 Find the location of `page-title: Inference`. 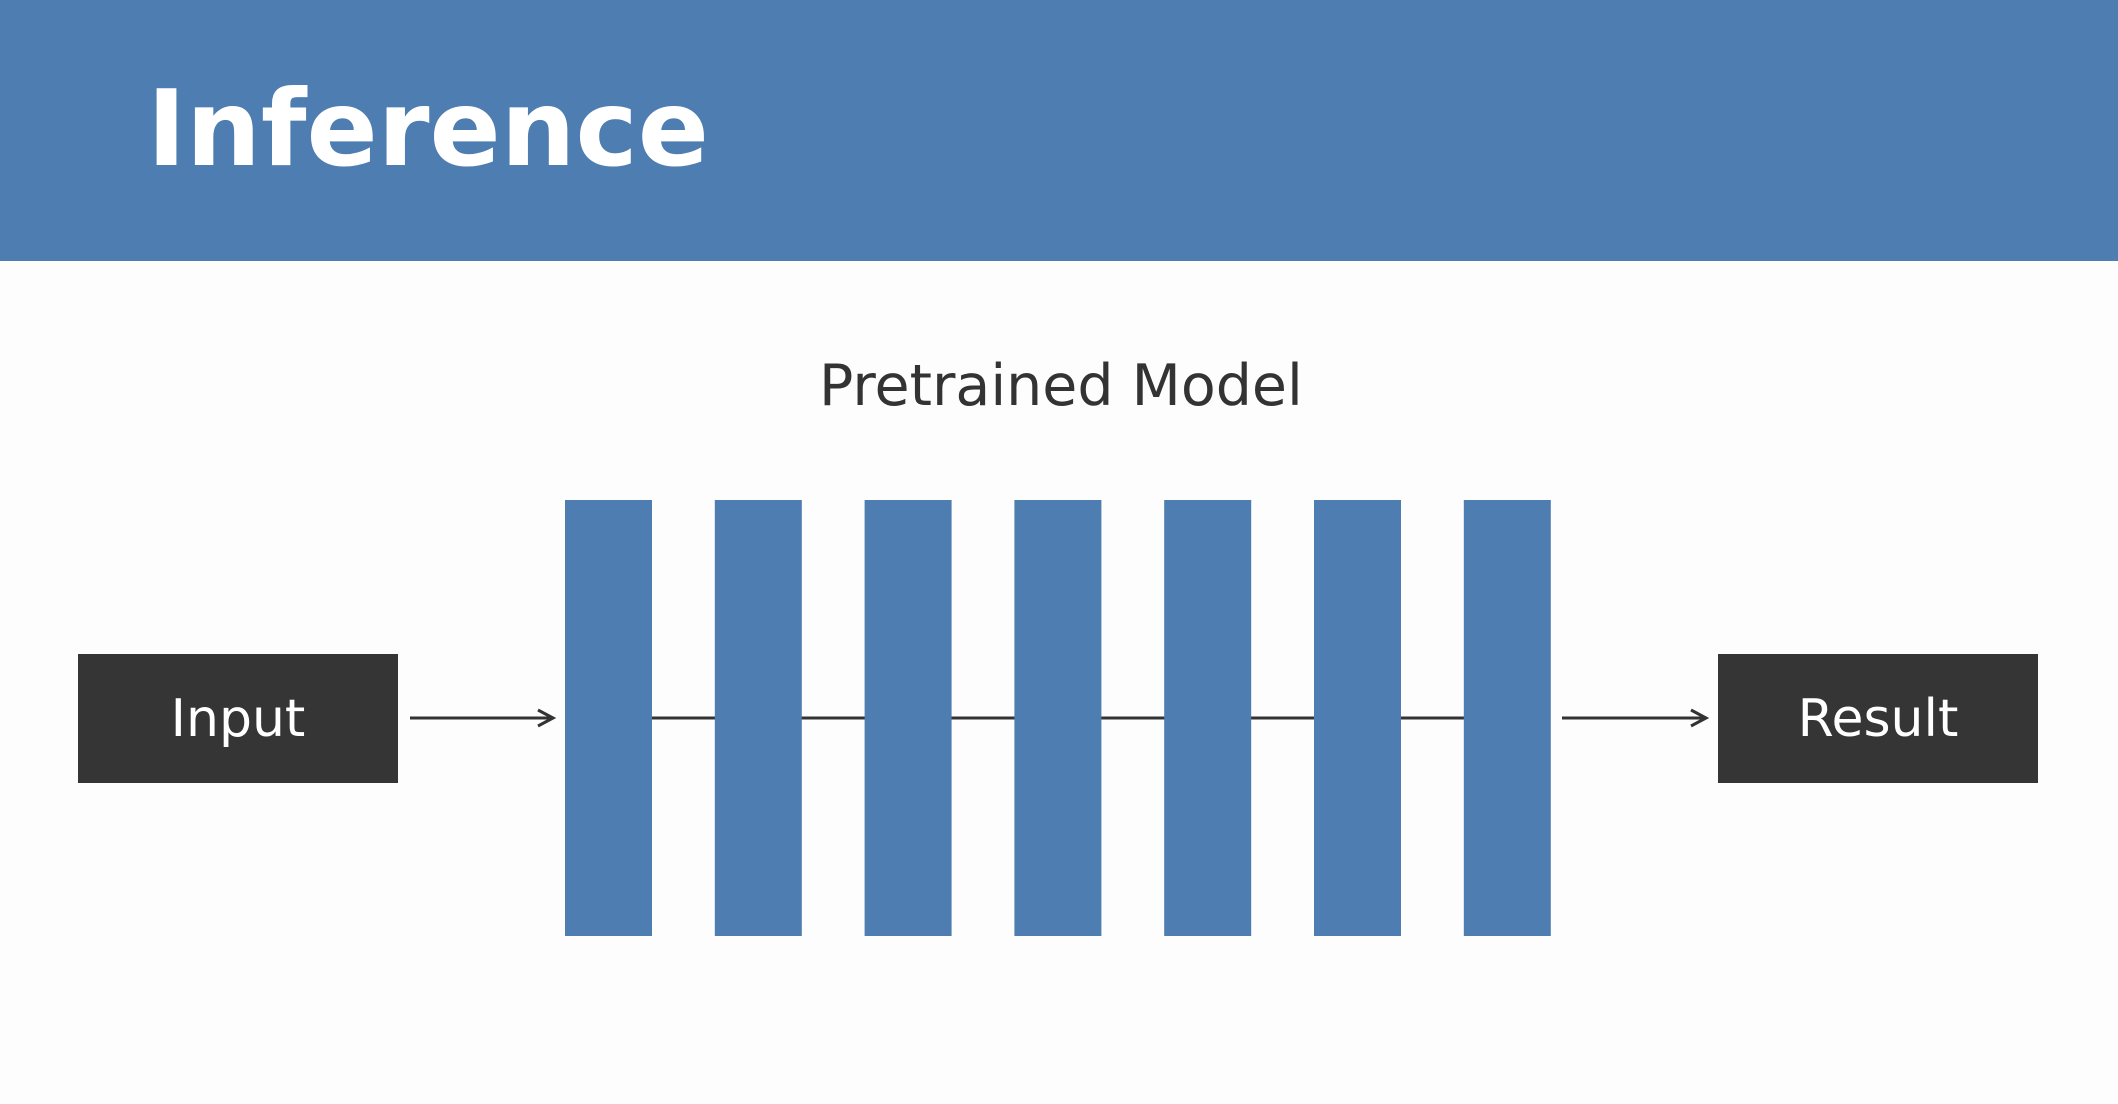

page-title: Inference is located at coordinates (428, 129).